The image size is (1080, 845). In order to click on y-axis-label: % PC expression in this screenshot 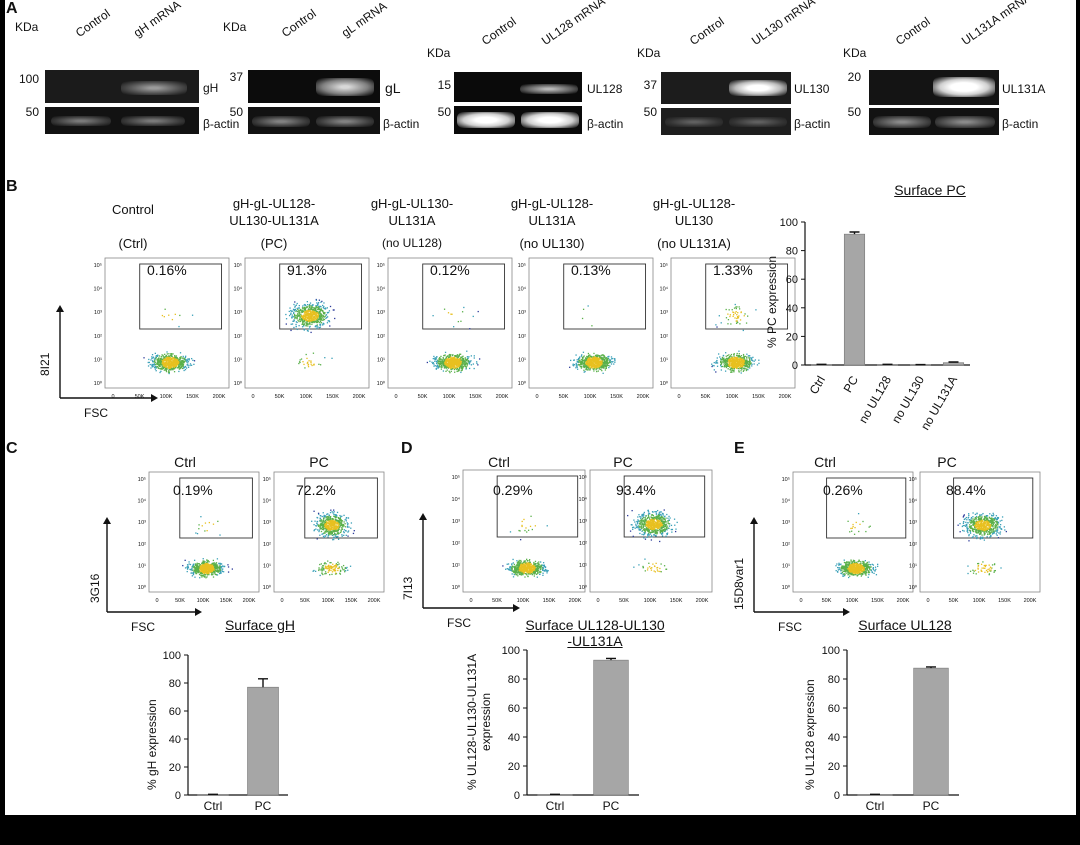, I will do `click(772, 302)`.